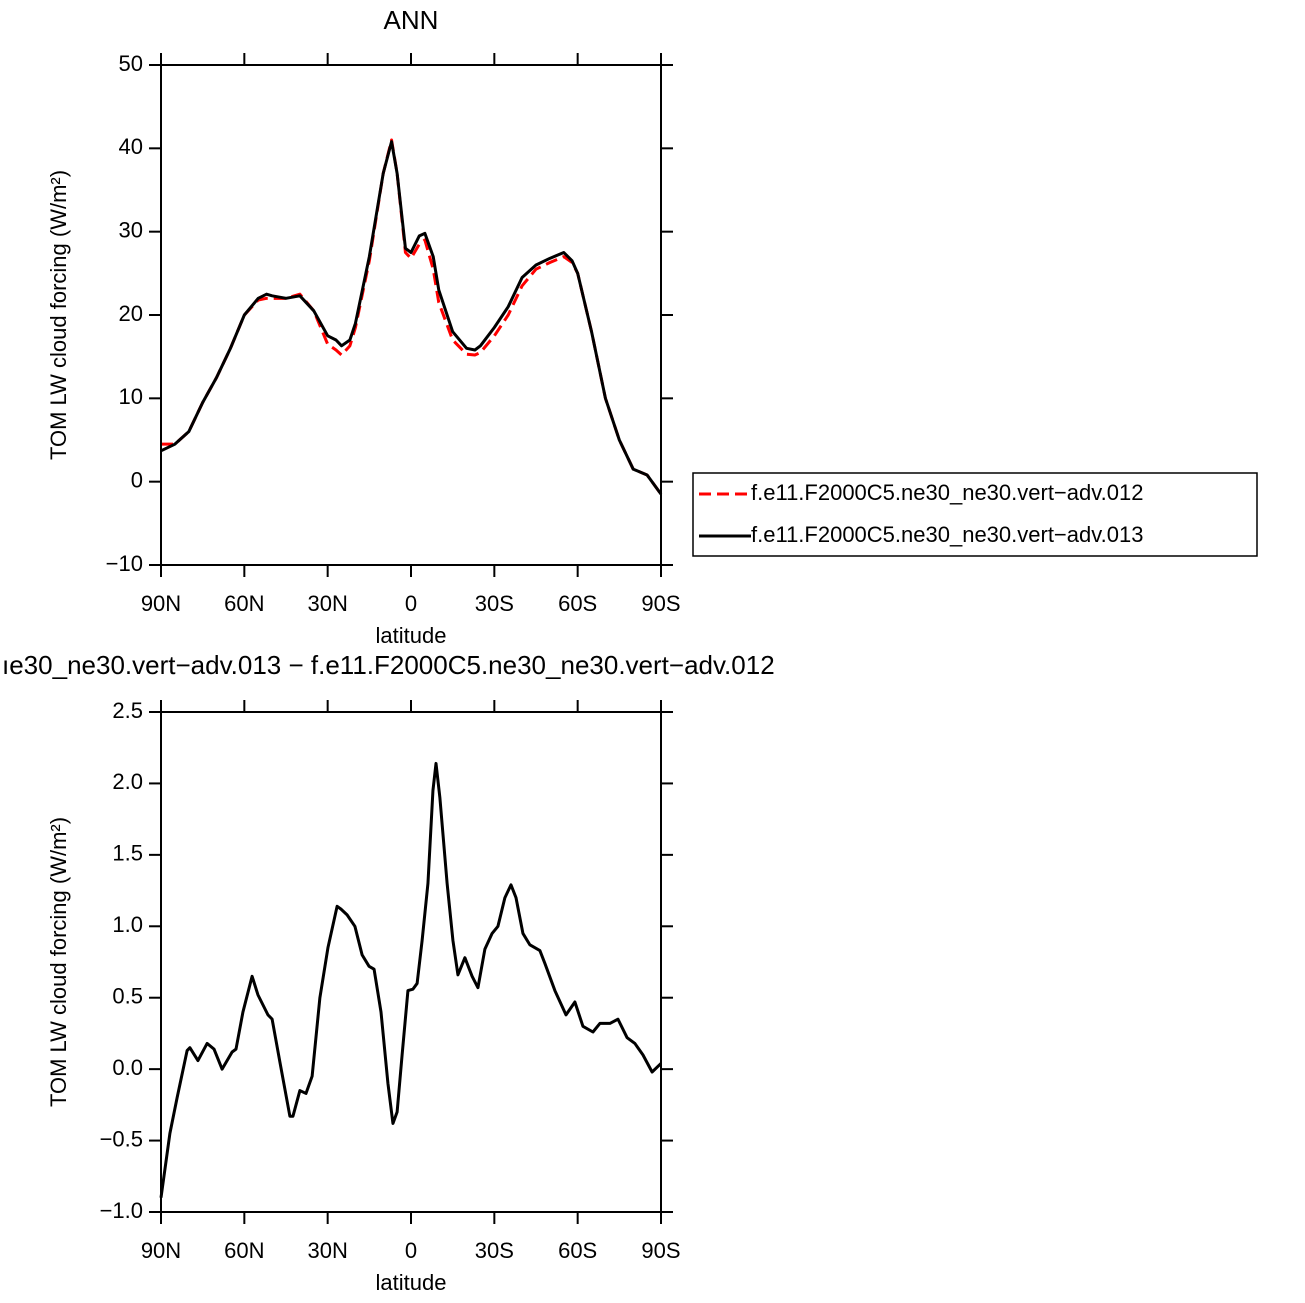 This screenshot has height=1303, width=1305. I want to click on legend-label: f.e11.F2000C5.ne30_ne30.vert−adv.012, so click(947, 492).